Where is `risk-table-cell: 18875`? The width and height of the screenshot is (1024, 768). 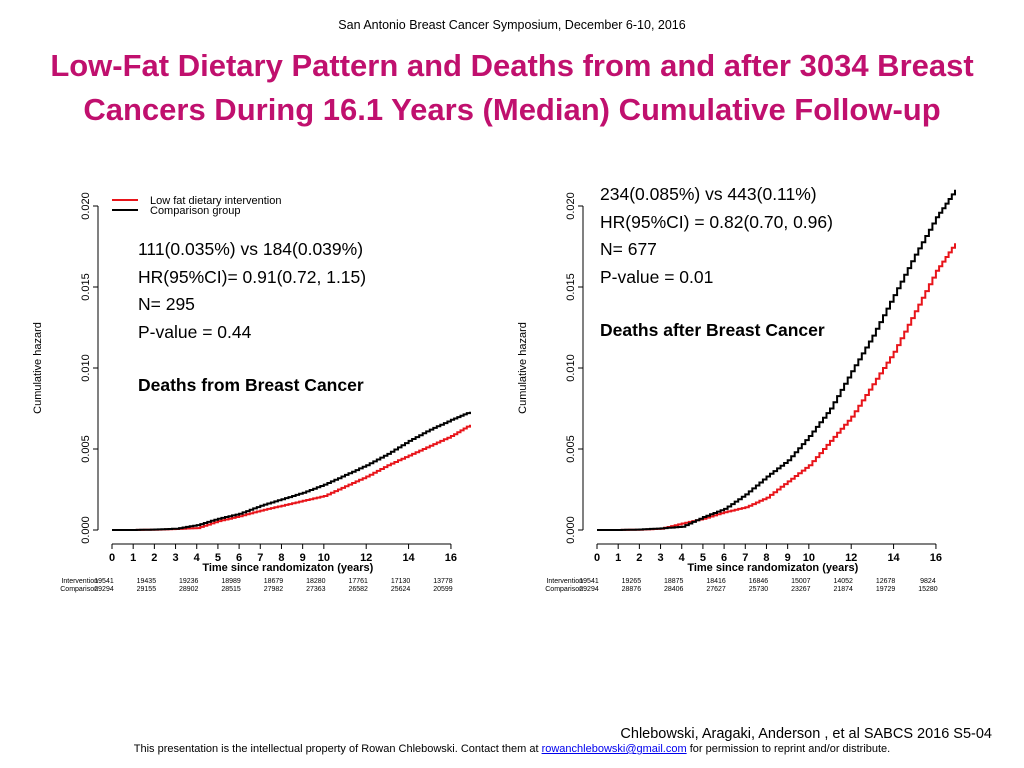 risk-table-cell: 18875 is located at coordinates (674, 581).